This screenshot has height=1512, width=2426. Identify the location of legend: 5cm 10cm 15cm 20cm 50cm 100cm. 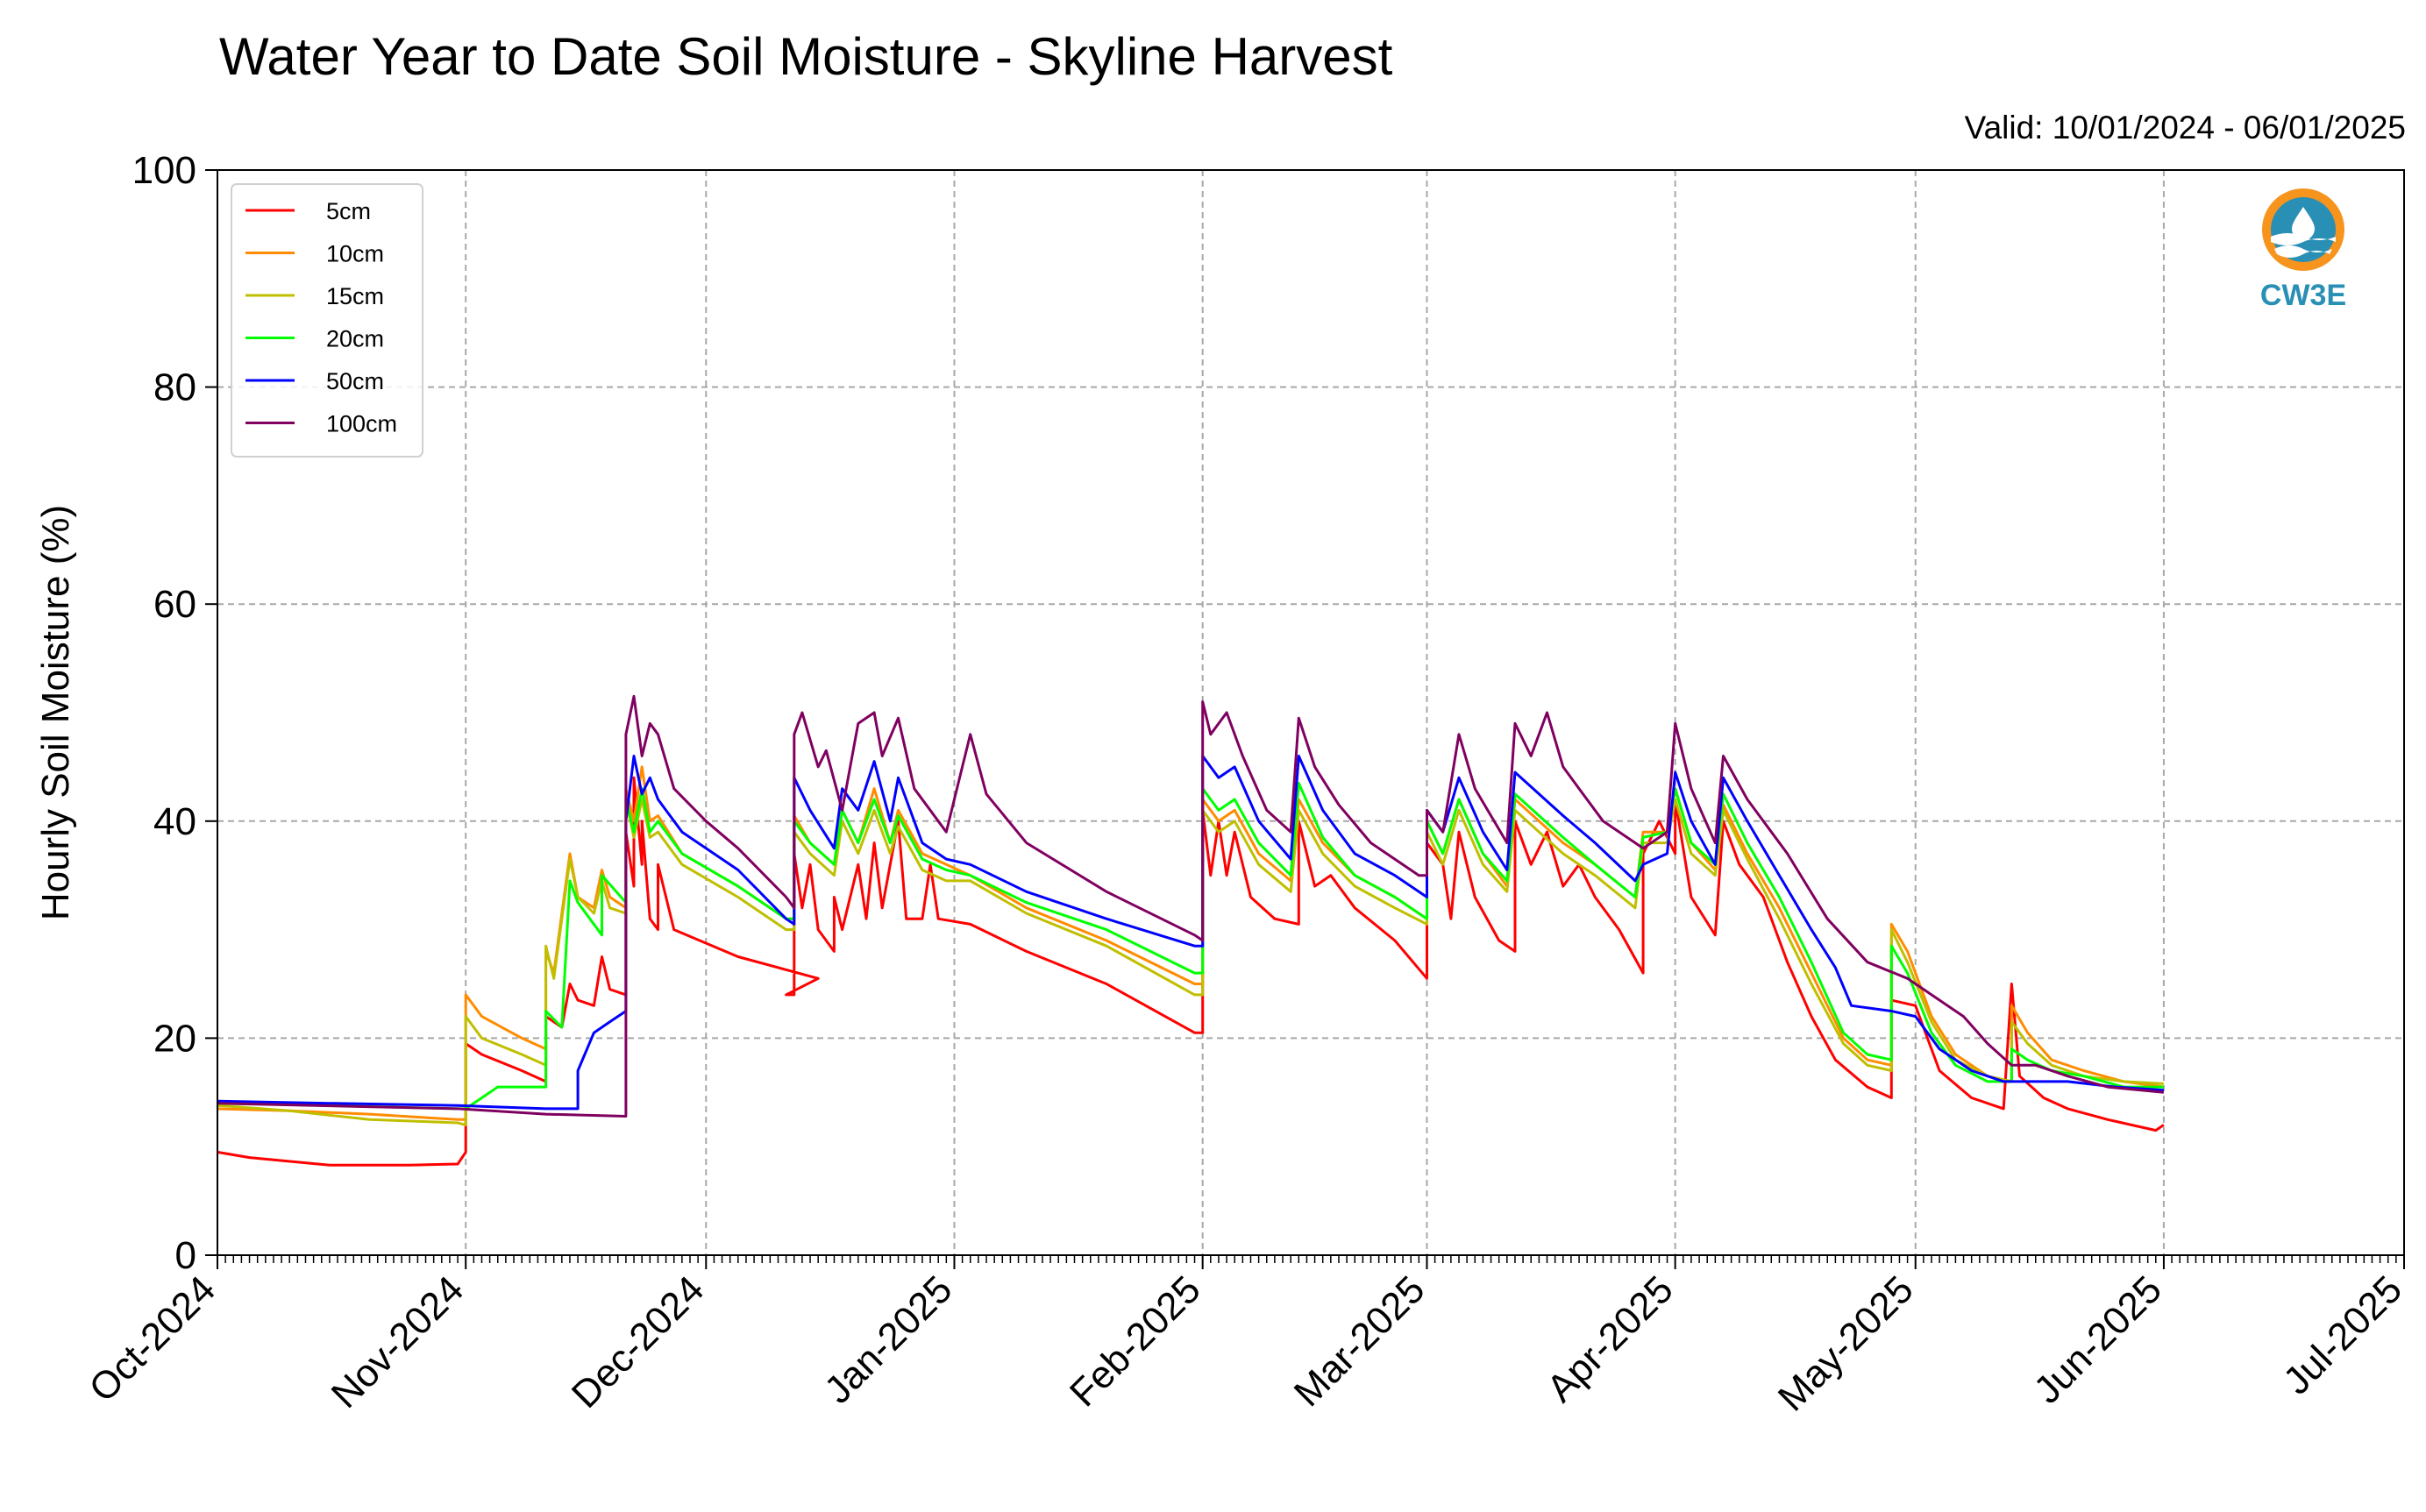
(327, 320).